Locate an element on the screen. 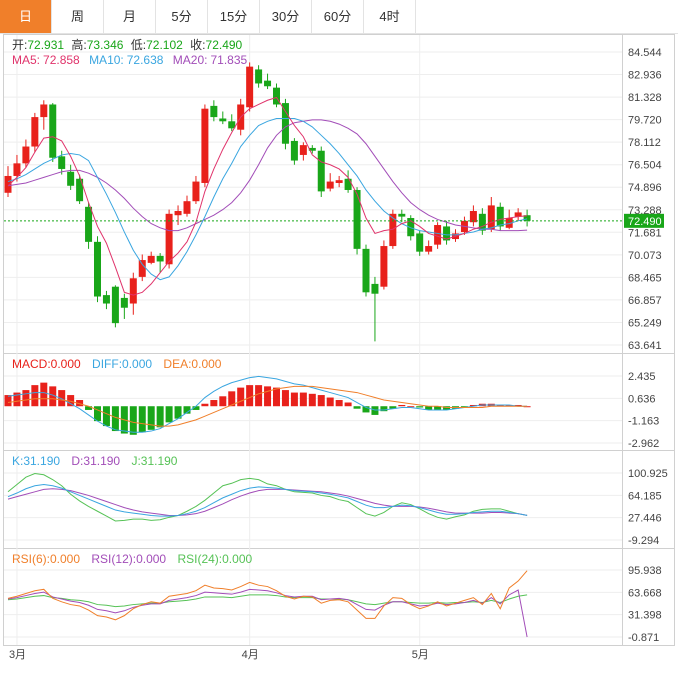  kdj-tick-label: -9.294 is located at coordinates (643, 541).